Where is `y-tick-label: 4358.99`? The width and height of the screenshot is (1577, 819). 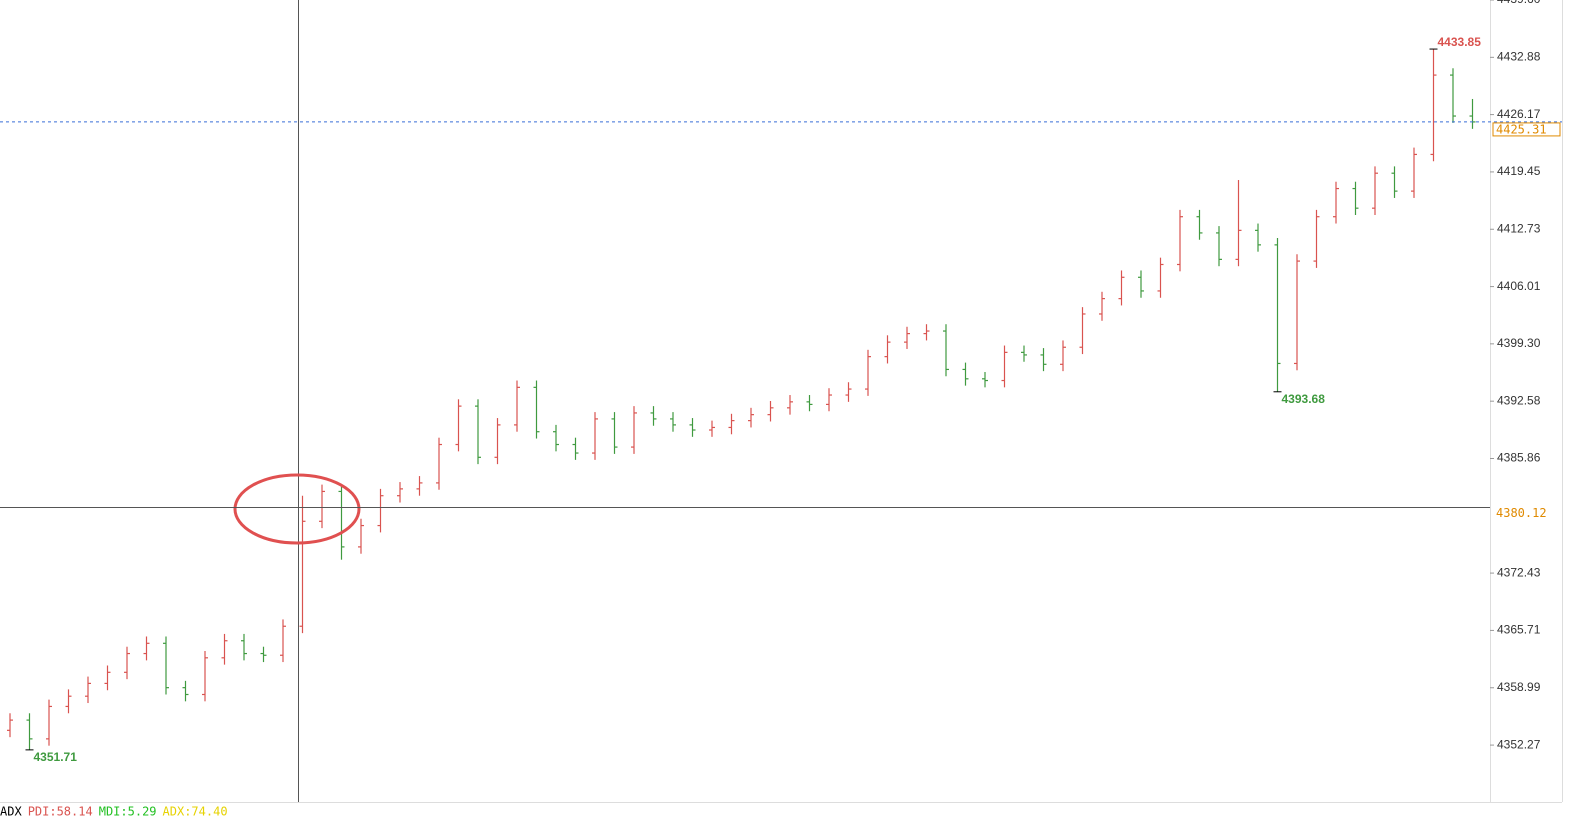 y-tick-label: 4358.99 is located at coordinates (1519, 687).